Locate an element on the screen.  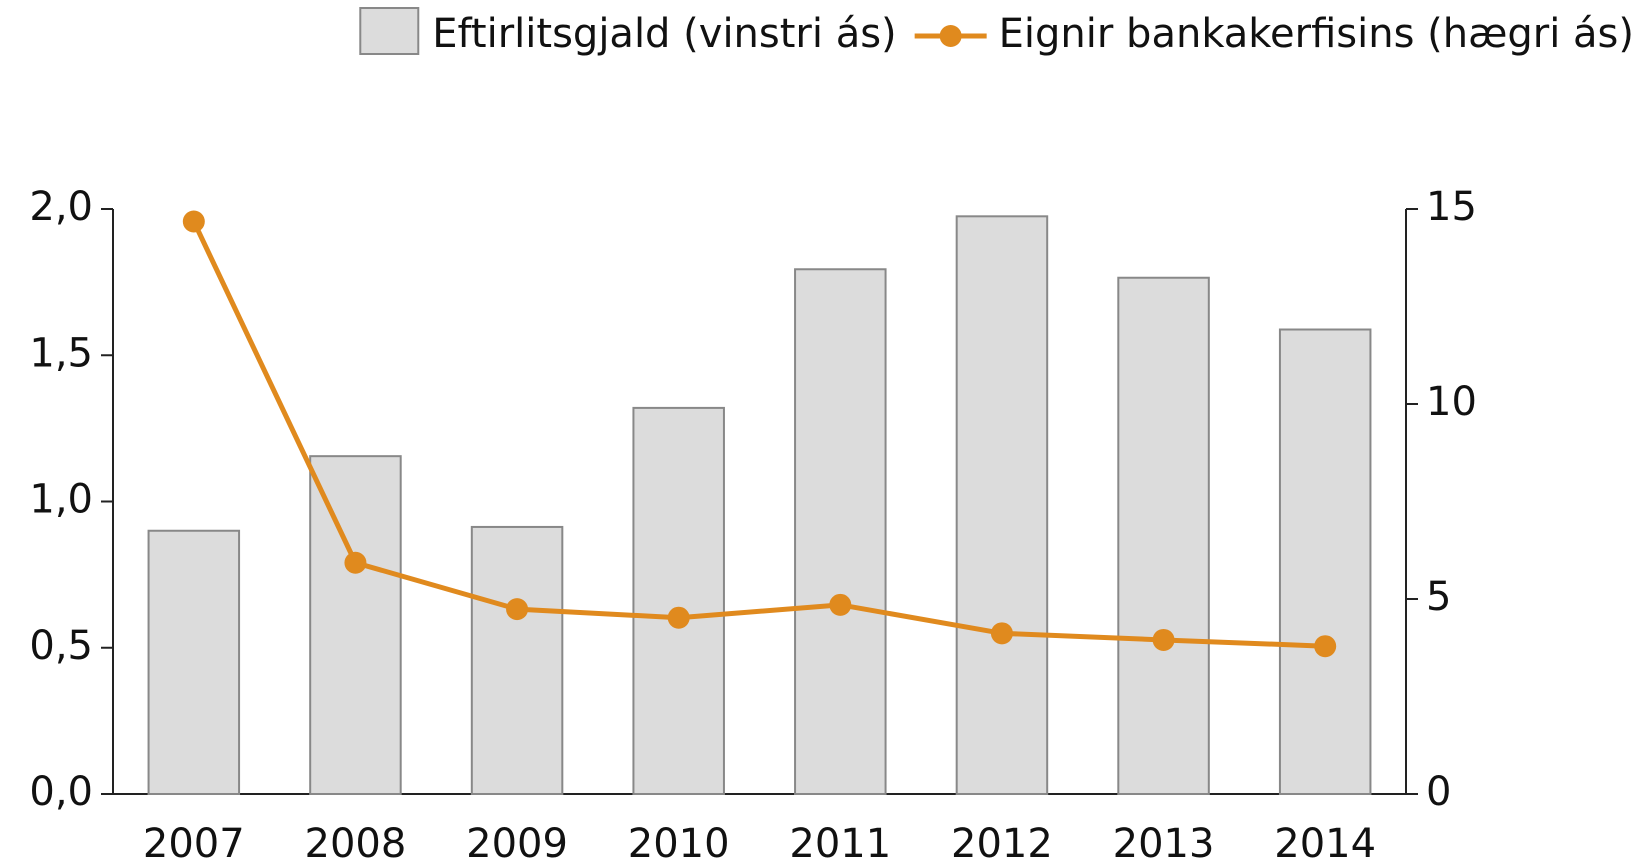
x-tick-label: 2008 is located at coordinates (356, 844).